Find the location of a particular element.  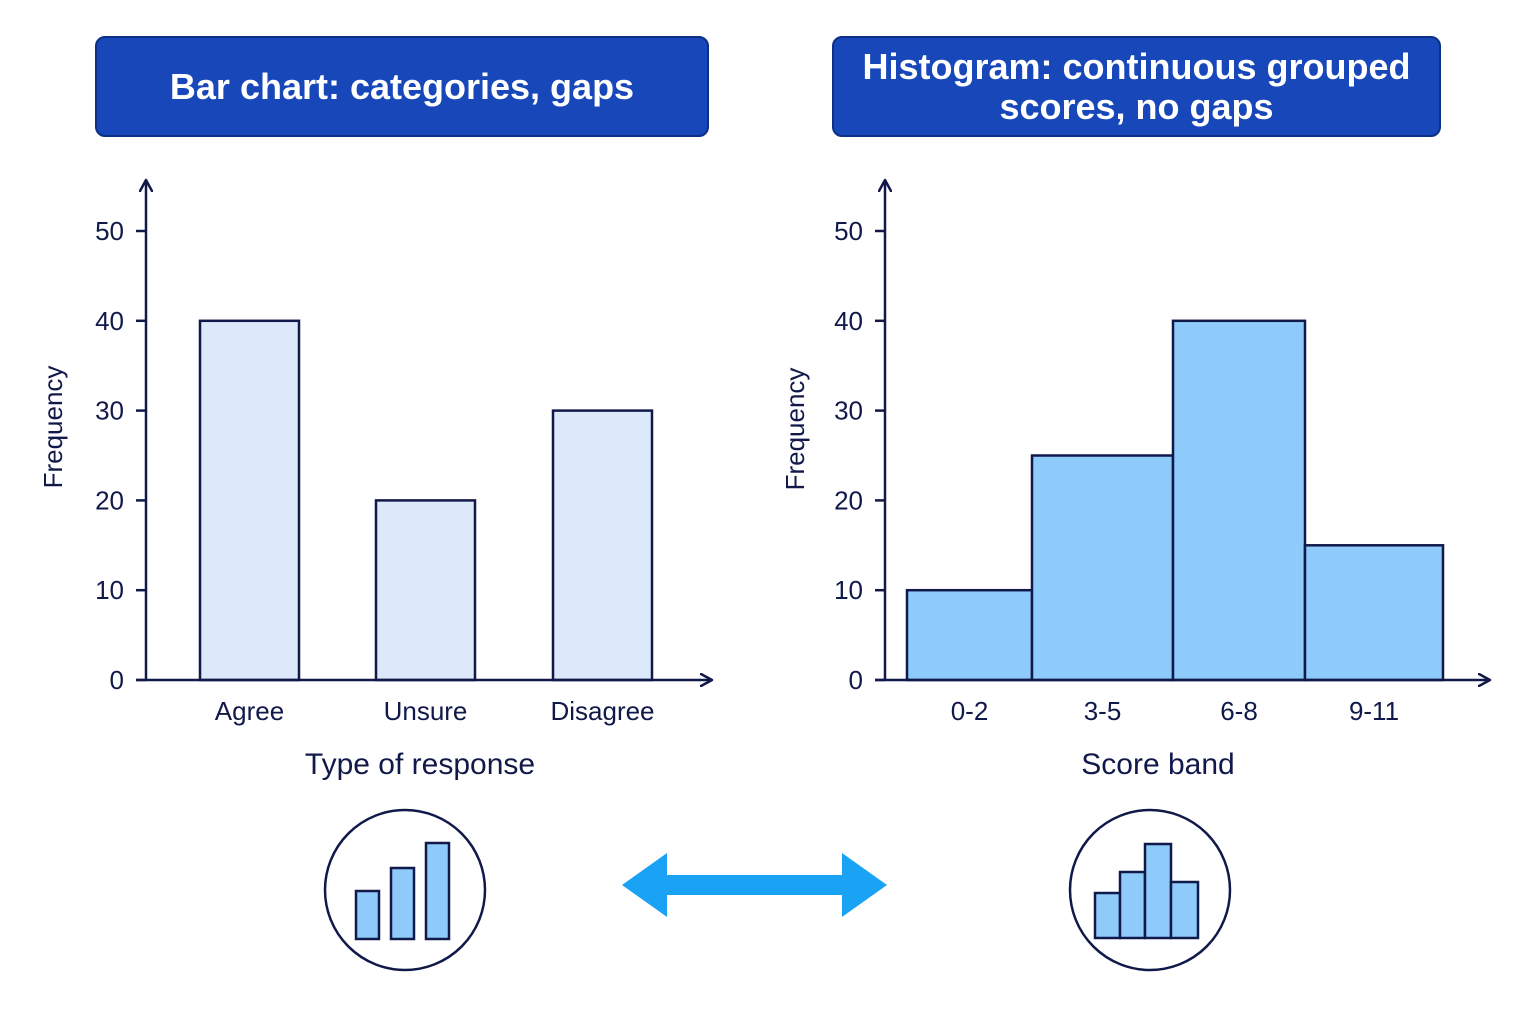

right-category-label: 6-8 is located at coordinates (1239, 711).